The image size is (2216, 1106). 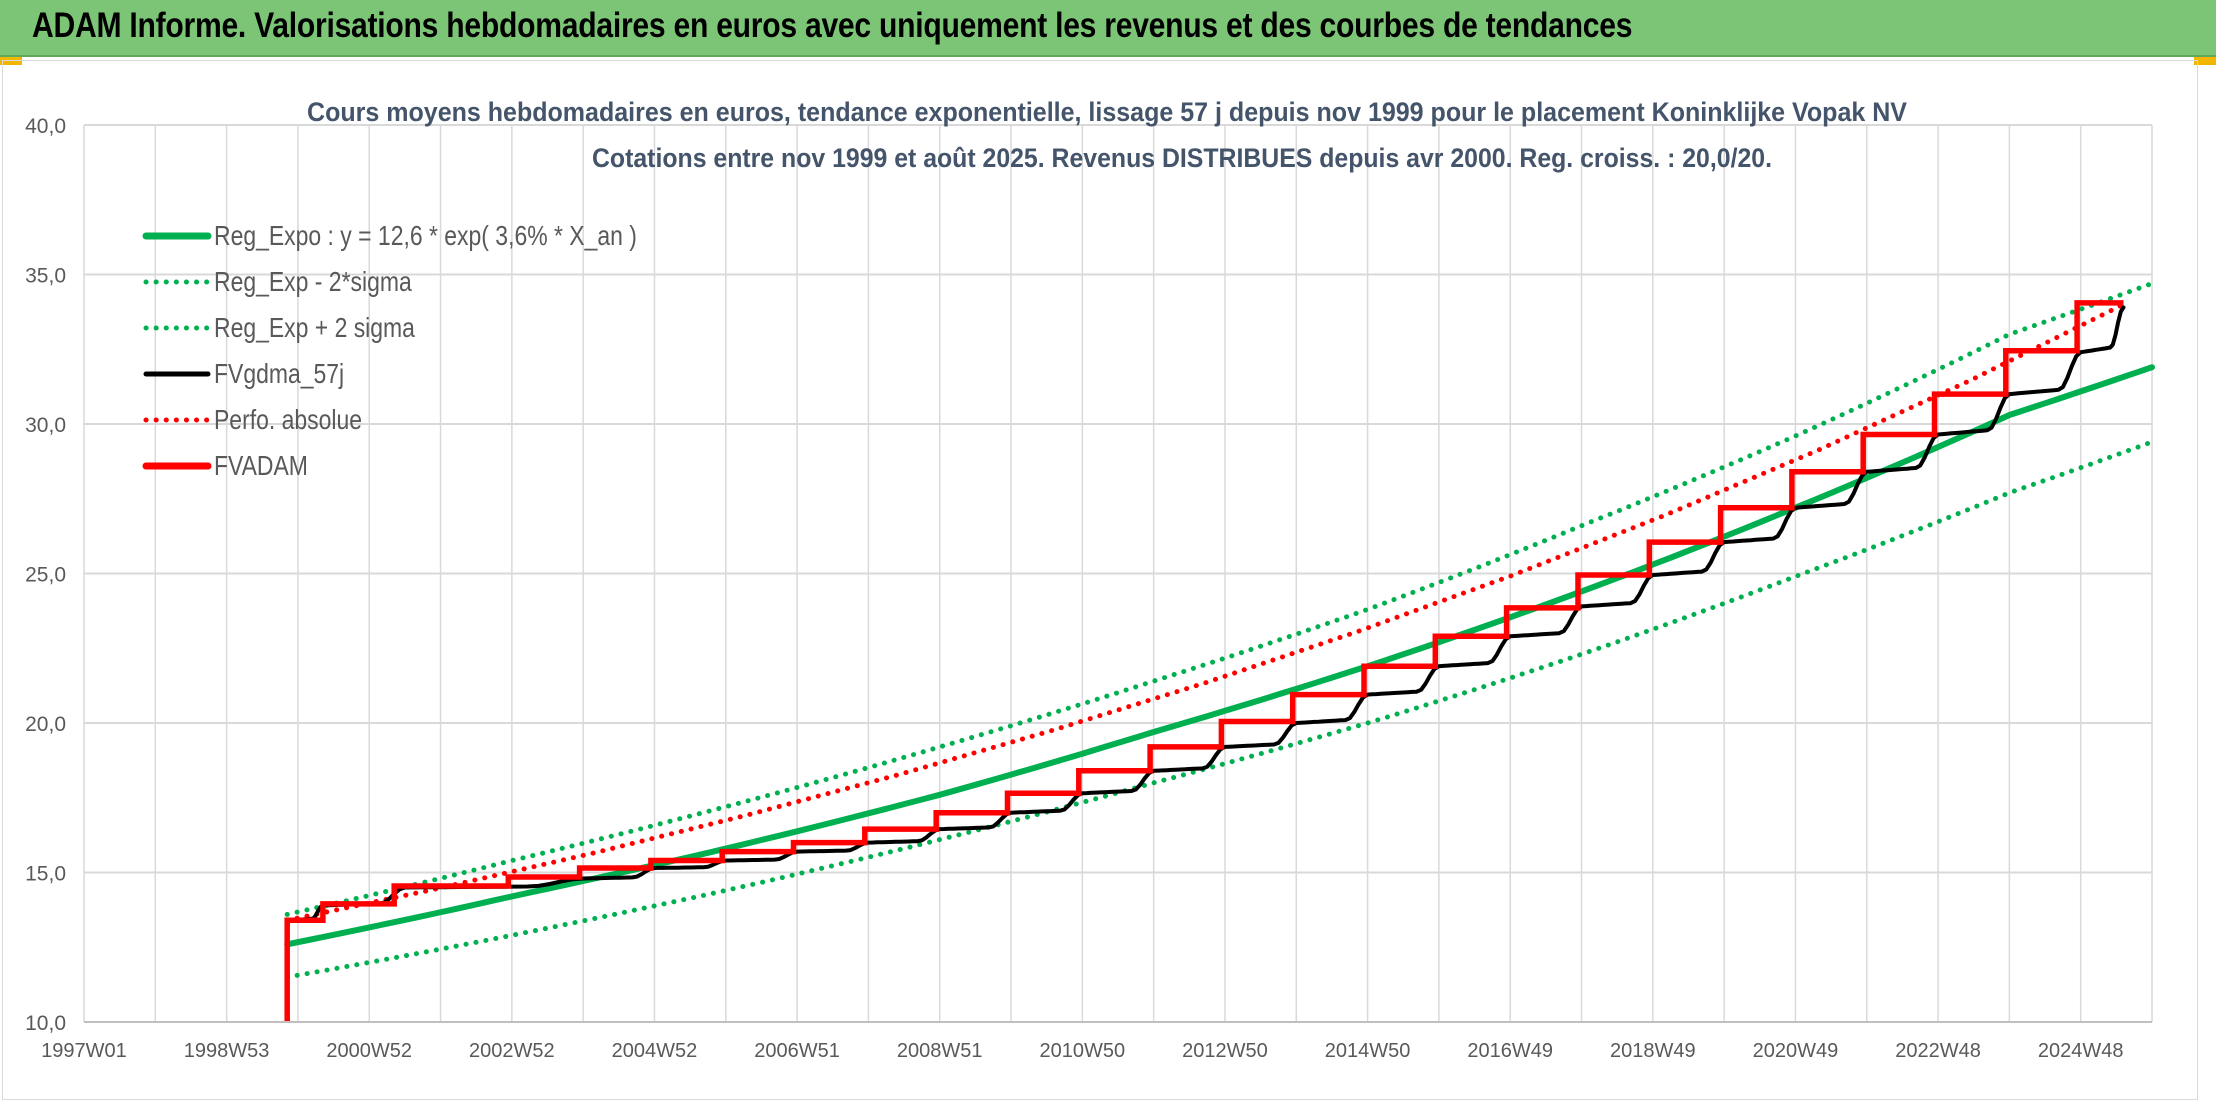 What do you see at coordinates (288, 420) in the screenshot?
I see `legend-label: Perfo. absolue` at bounding box center [288, 420].